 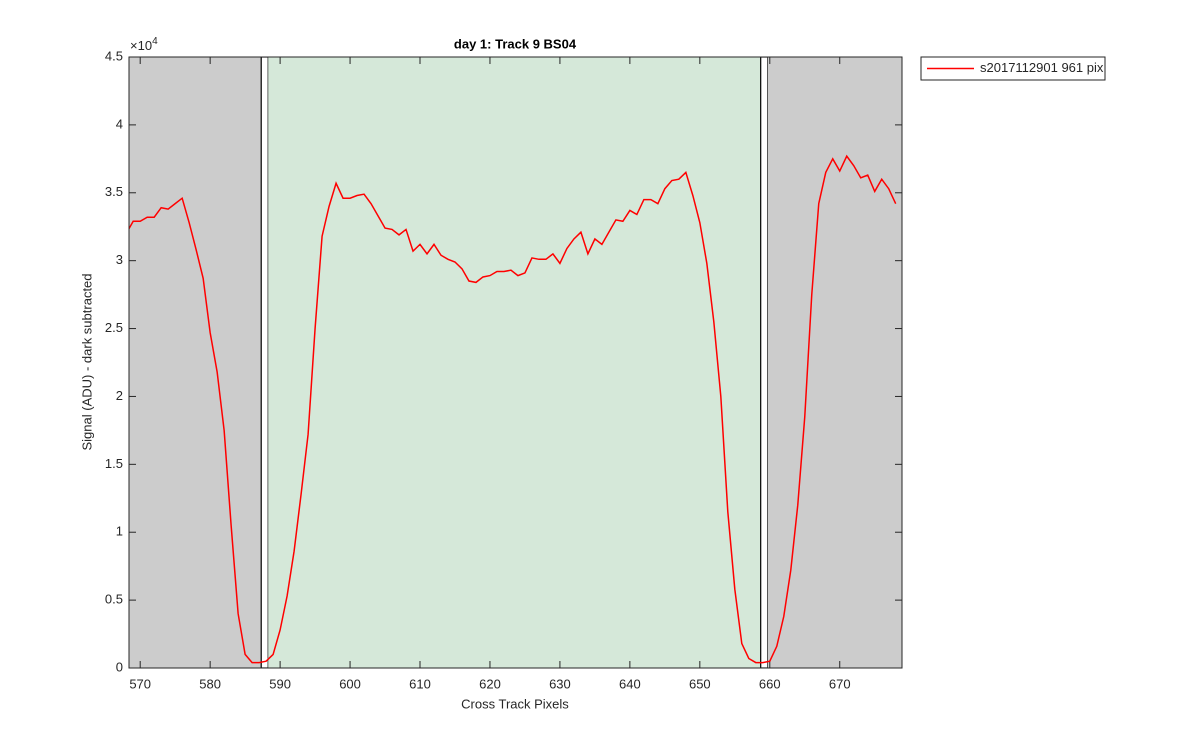 What do you see at coordinates (114, 327) in the screenshot?
I see `y-tick-label: 2.5` at bounding box center [114, 327].